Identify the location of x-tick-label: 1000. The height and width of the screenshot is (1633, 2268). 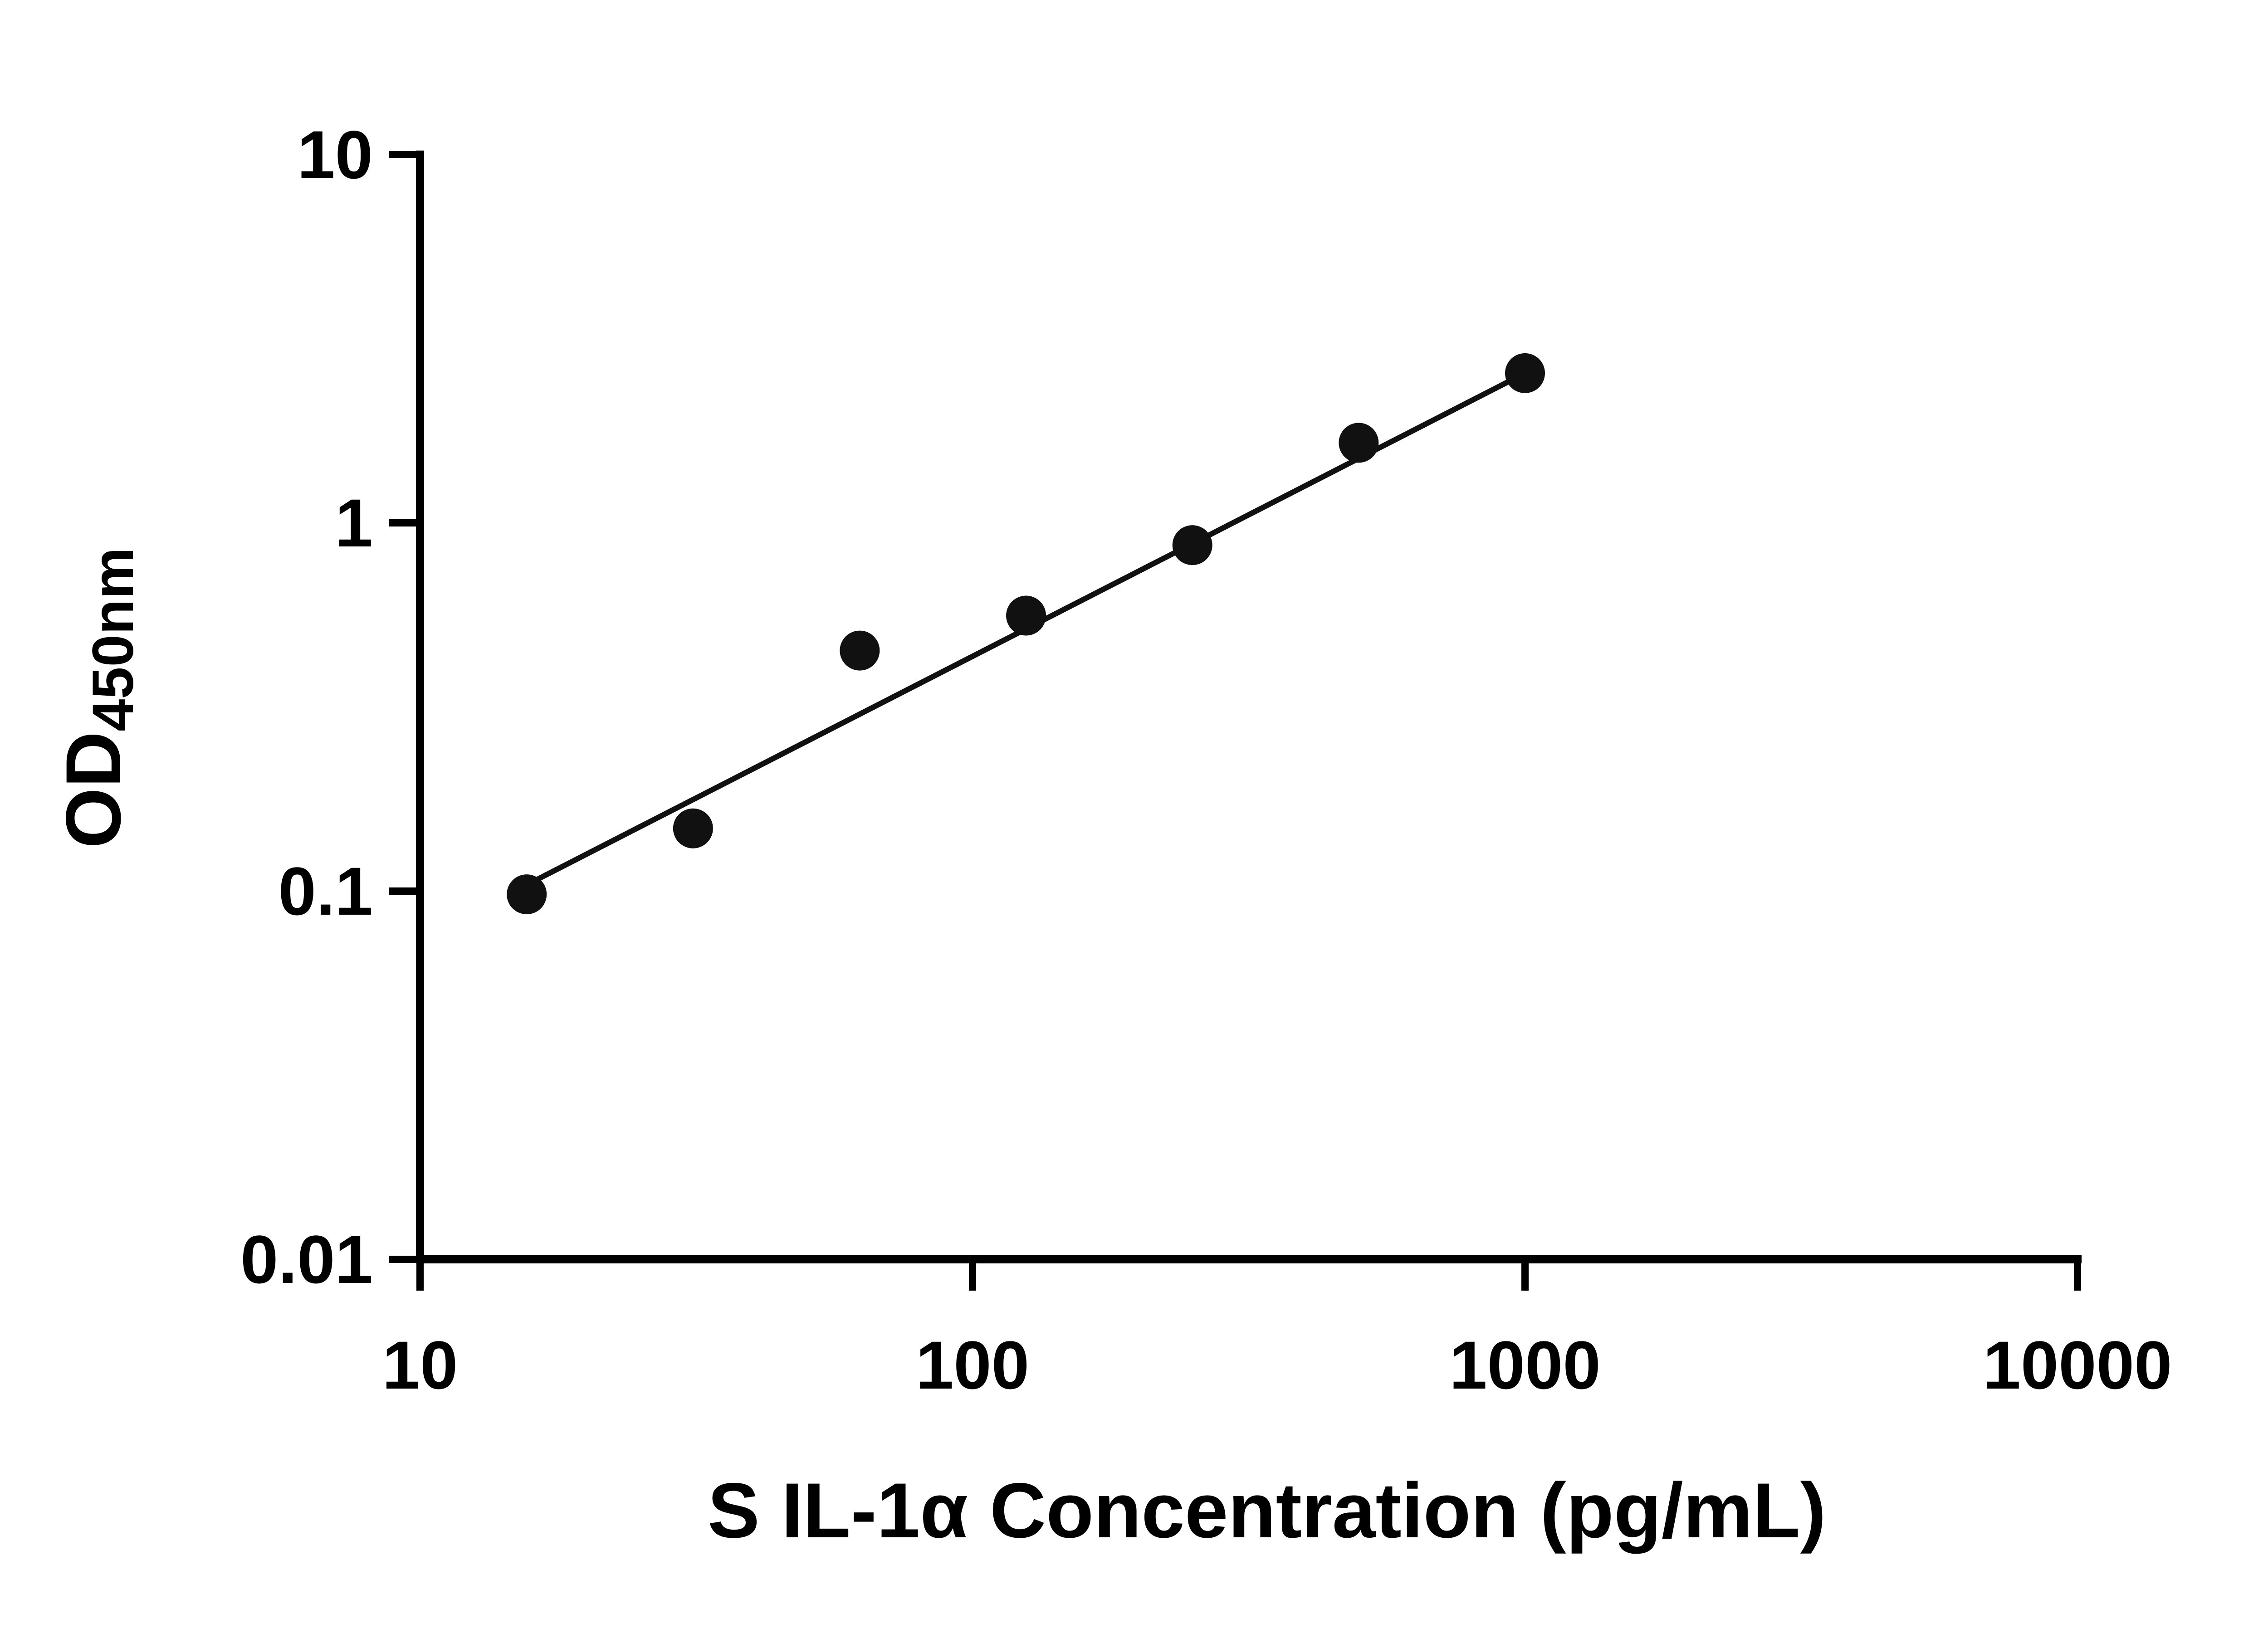
(1525, 1365).